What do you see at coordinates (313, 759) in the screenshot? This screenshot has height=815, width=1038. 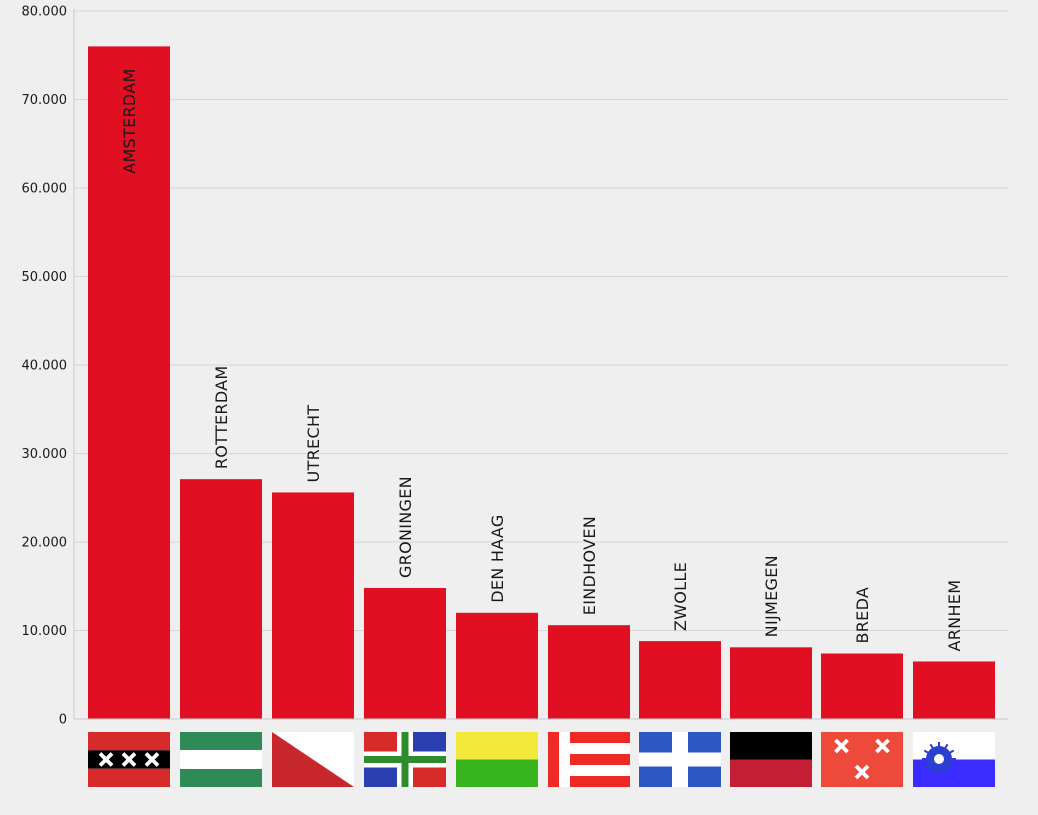 I see `utrecht-flag-icon` at bounding box center [313, 759].